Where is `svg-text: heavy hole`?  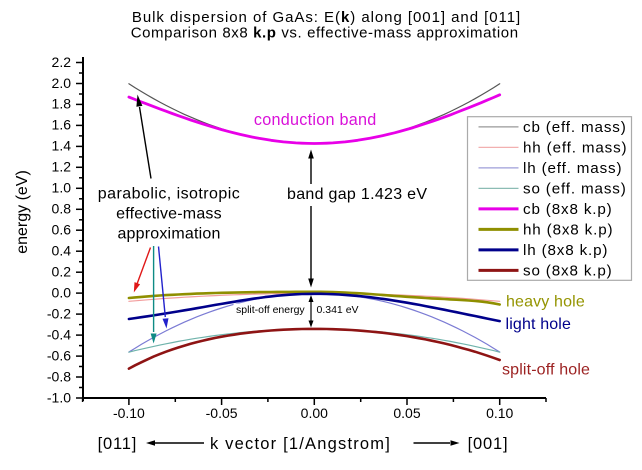 svg-text: heavy hole is located at coordinates (545, 301).